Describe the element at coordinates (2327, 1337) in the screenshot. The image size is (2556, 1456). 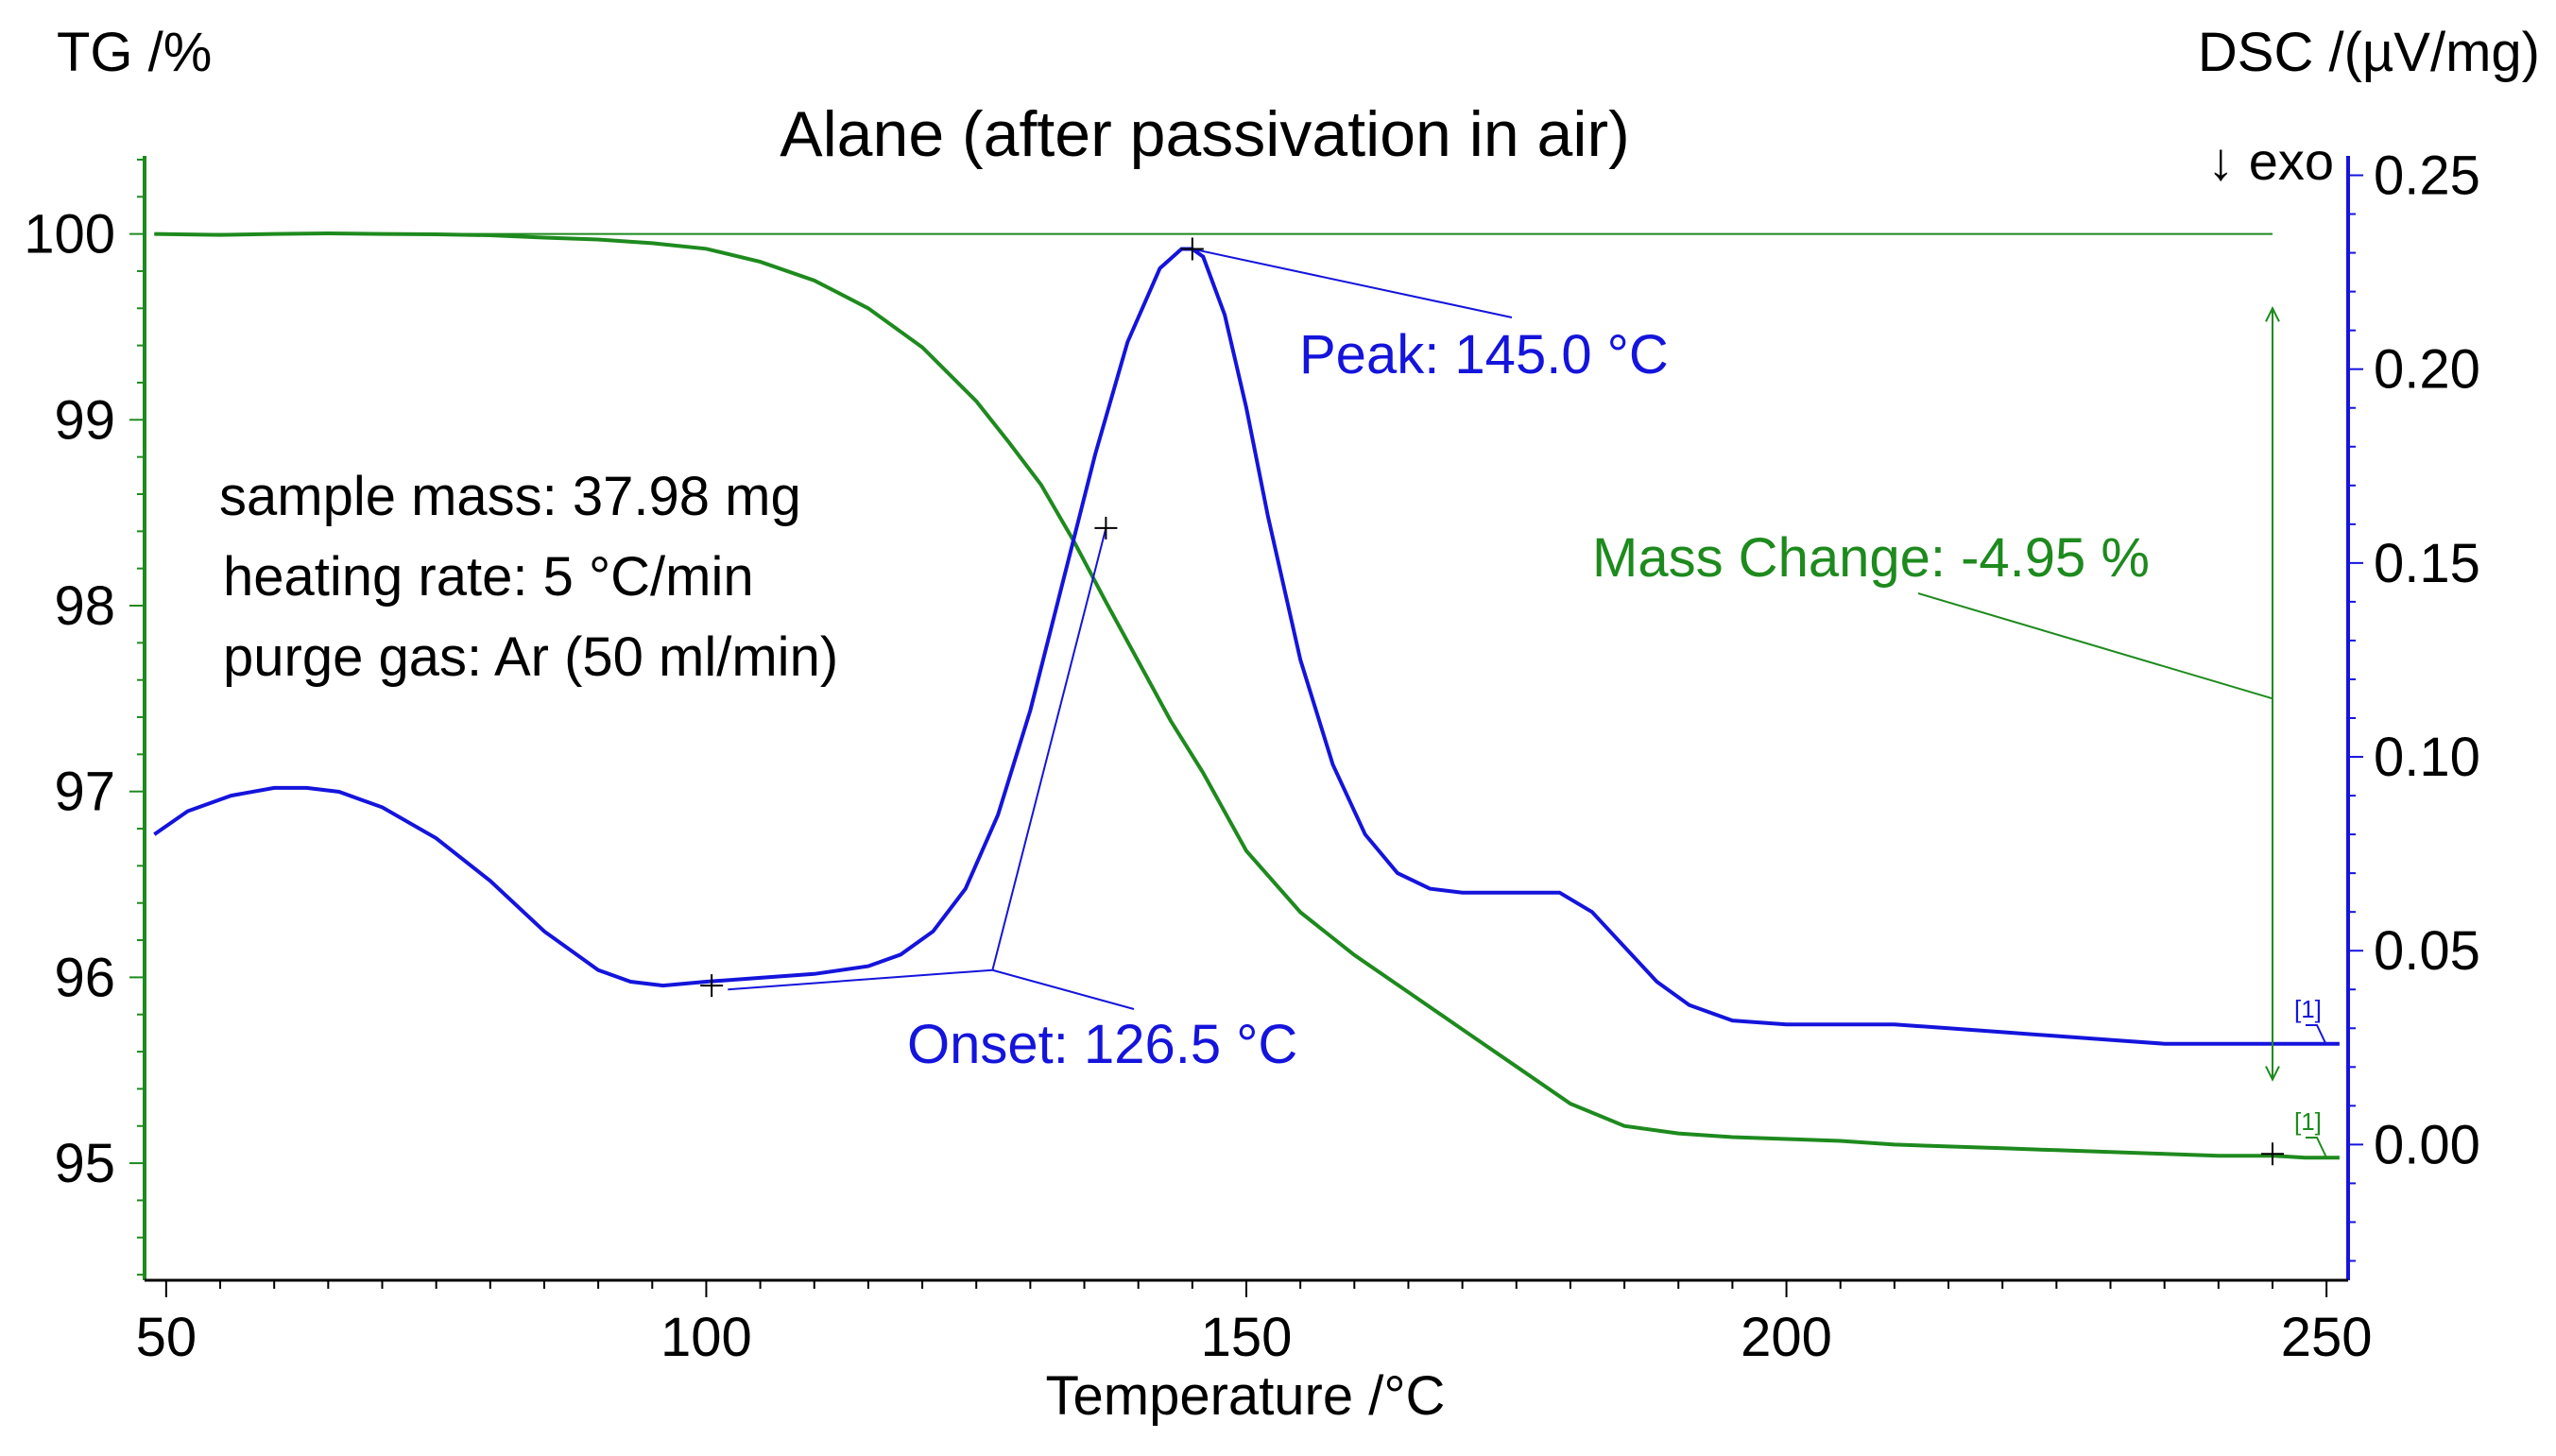
I see `x-tick-label: 250` at that location.